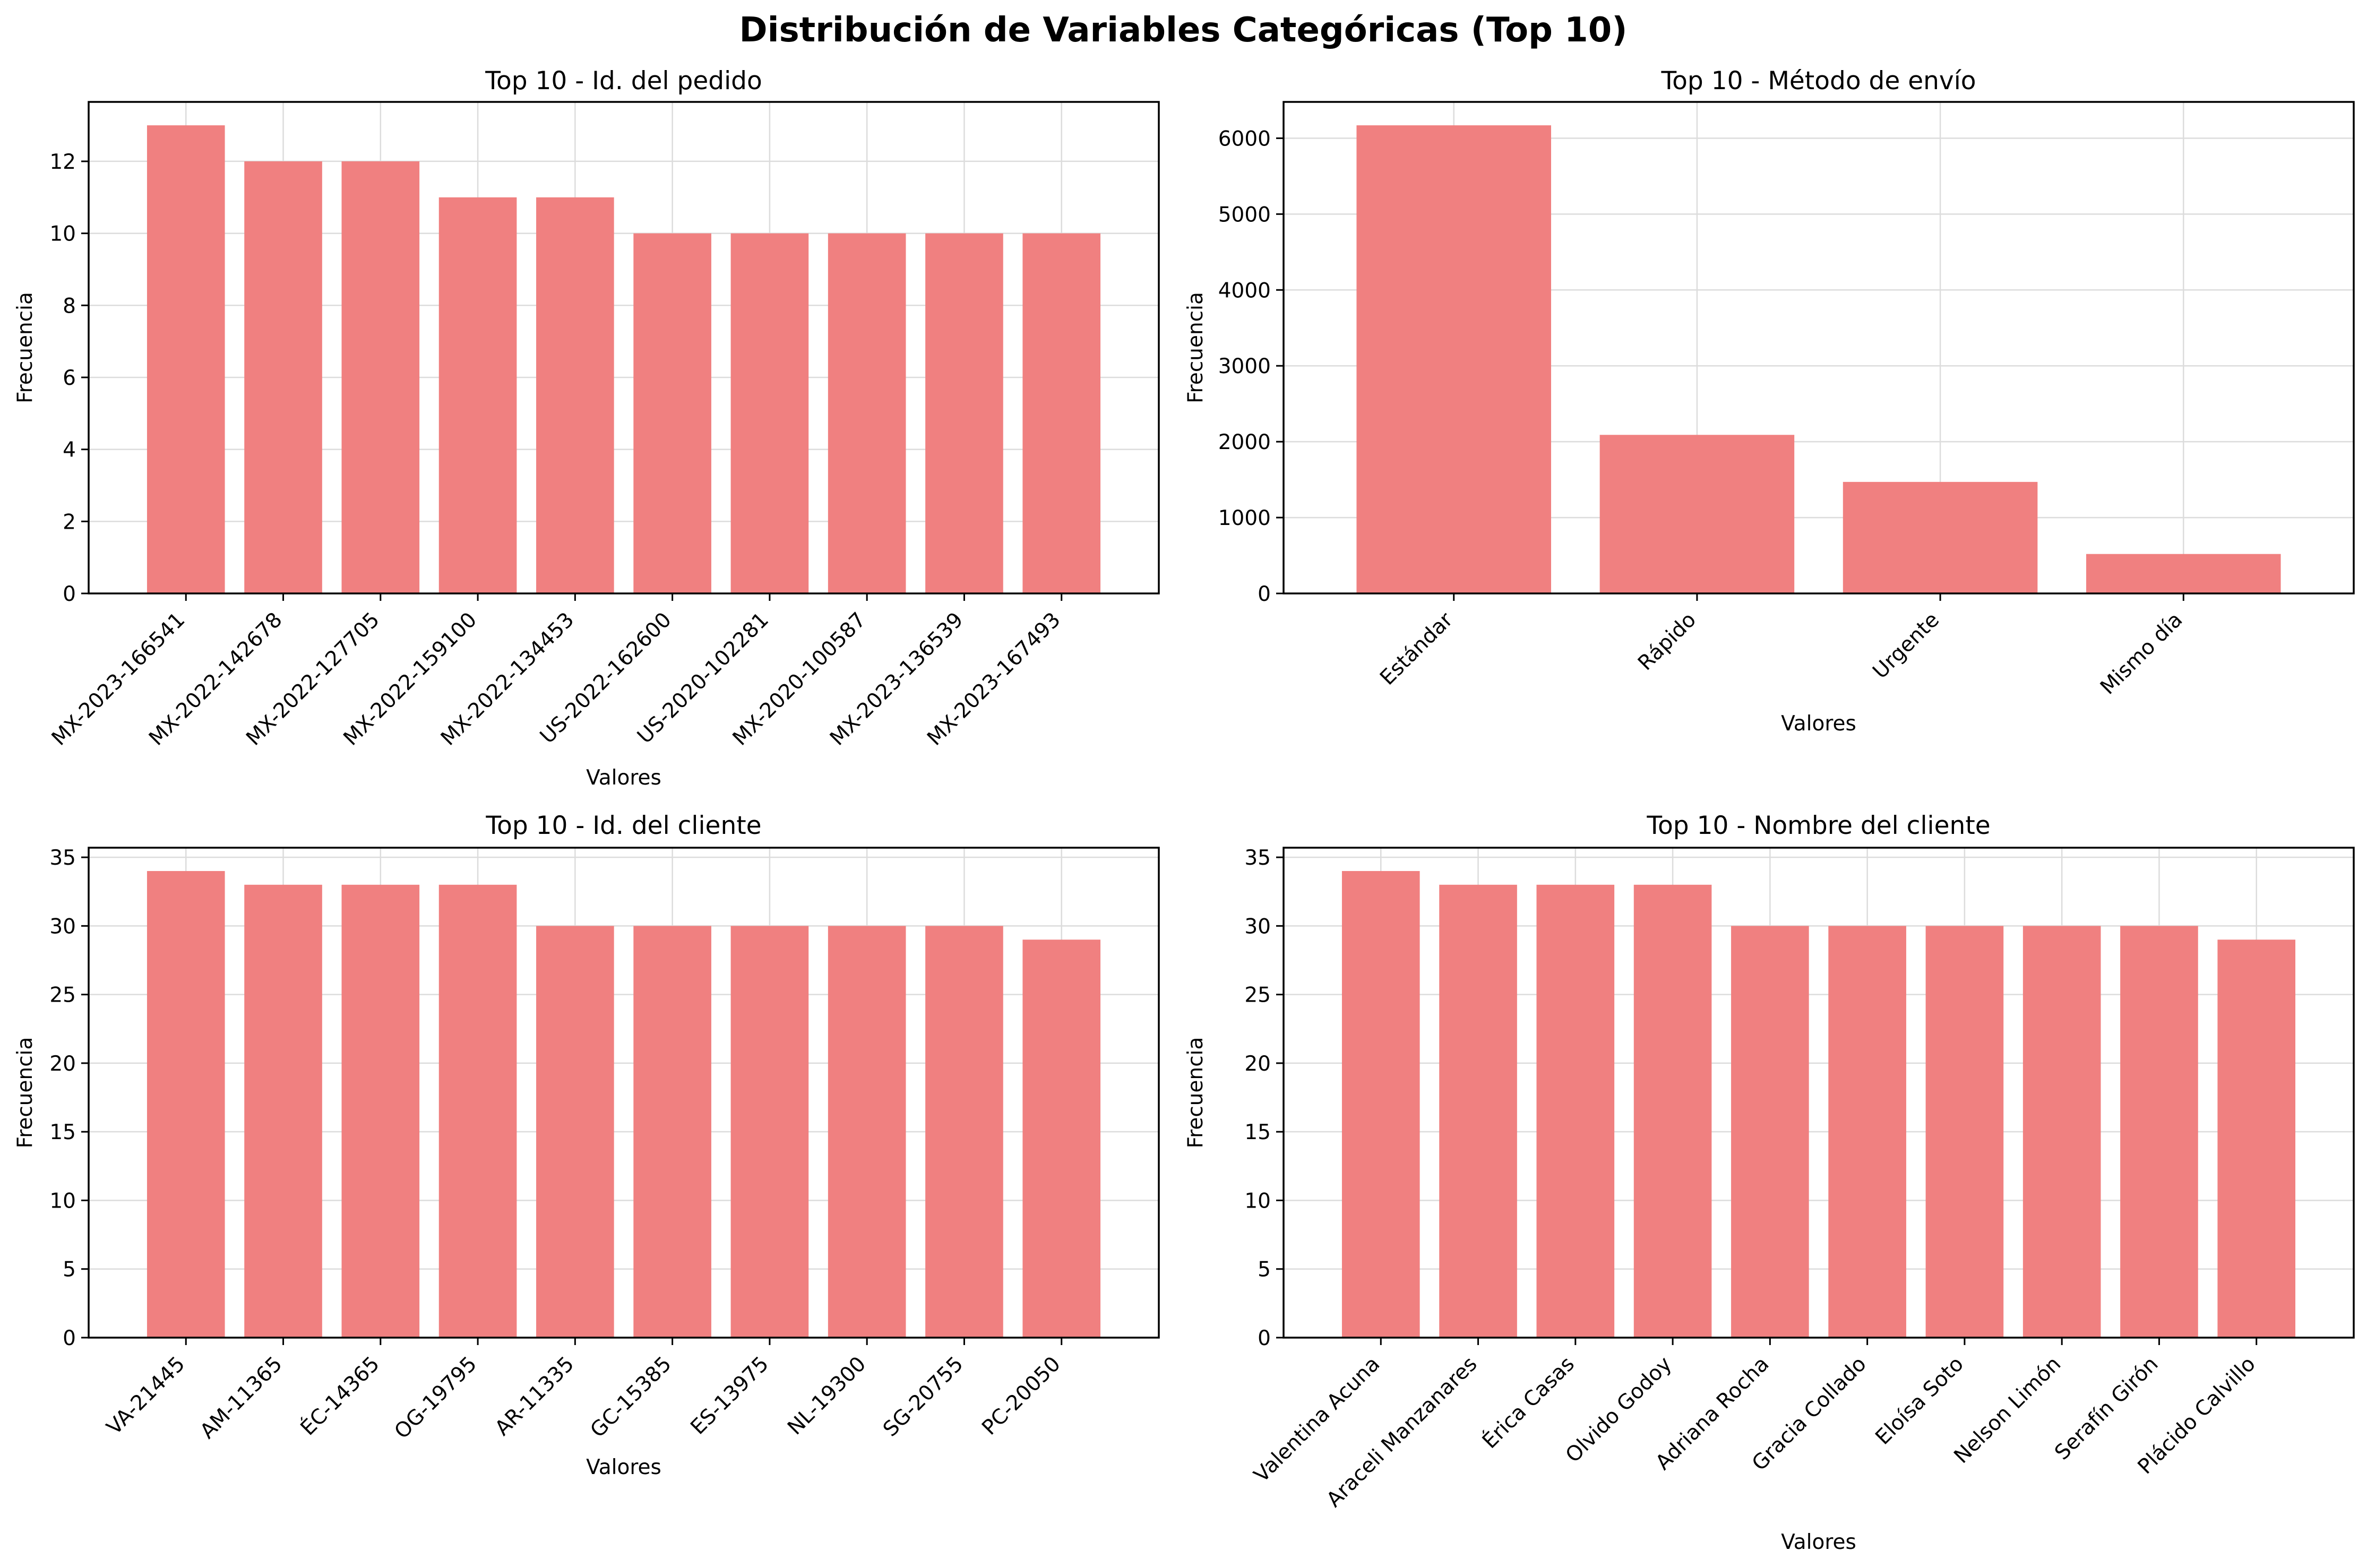 Image resolution: width=2367 pixels, height=1568 pixels. Describe the element at coordinates (2106, 1408) in the screenshot. I see `x-tick-label: Serafín Girón` at that location.